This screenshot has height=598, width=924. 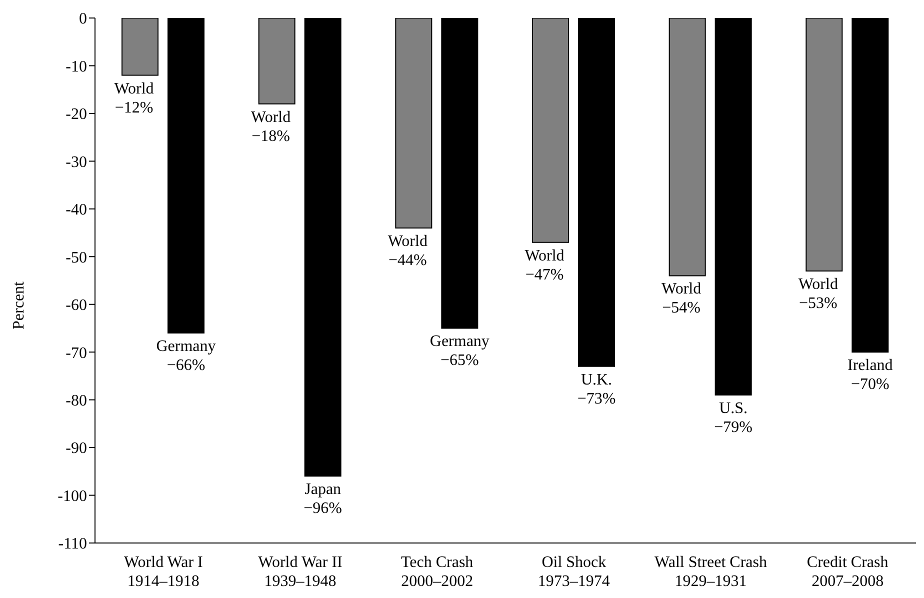 I want to click on x-tick-label: World War II 1939–1948, so click(x=300, y=572).